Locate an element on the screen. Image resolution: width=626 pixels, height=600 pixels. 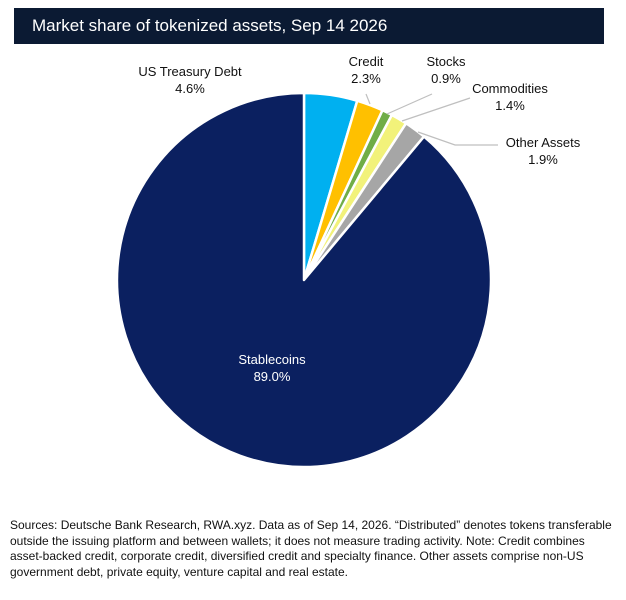
slice-label-stablecoins: Stablecoins is located at coordinates (272, 359).